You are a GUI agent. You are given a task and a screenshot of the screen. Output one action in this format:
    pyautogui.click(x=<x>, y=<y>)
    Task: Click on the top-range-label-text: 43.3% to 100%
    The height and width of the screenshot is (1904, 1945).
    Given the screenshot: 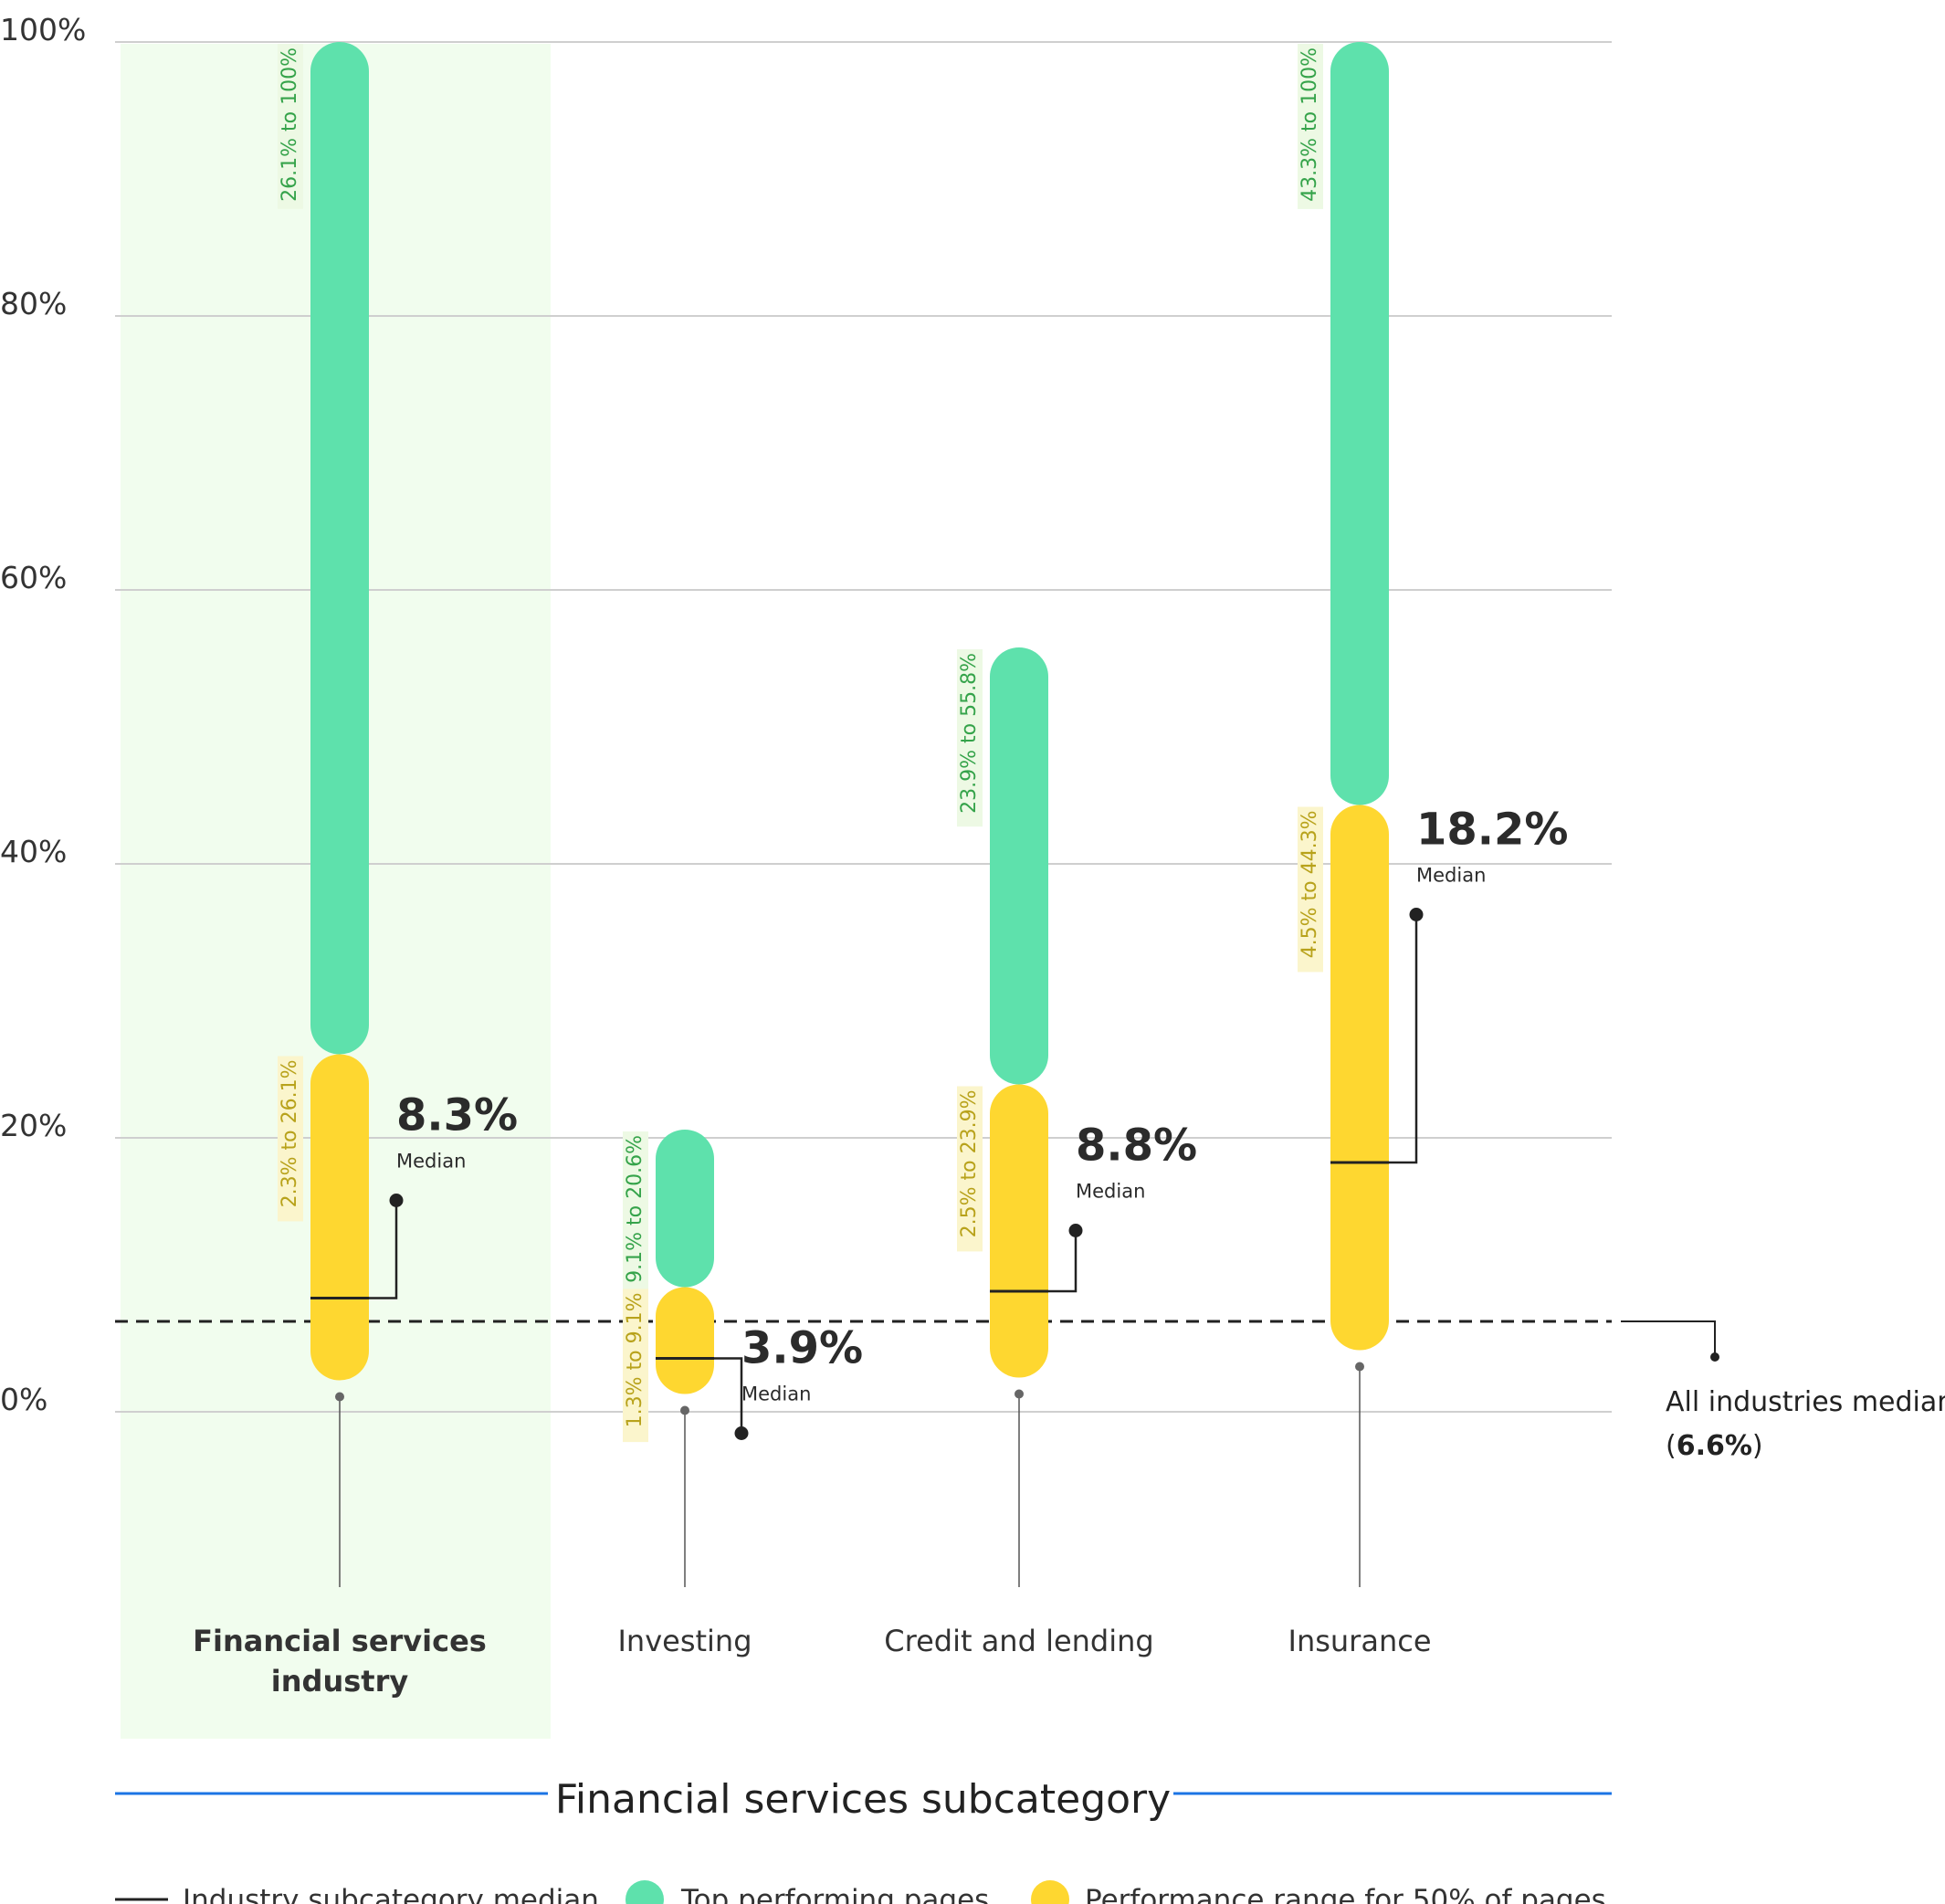 What is the action you would take?
    pyautogui.click(x=1309, y=125)
    